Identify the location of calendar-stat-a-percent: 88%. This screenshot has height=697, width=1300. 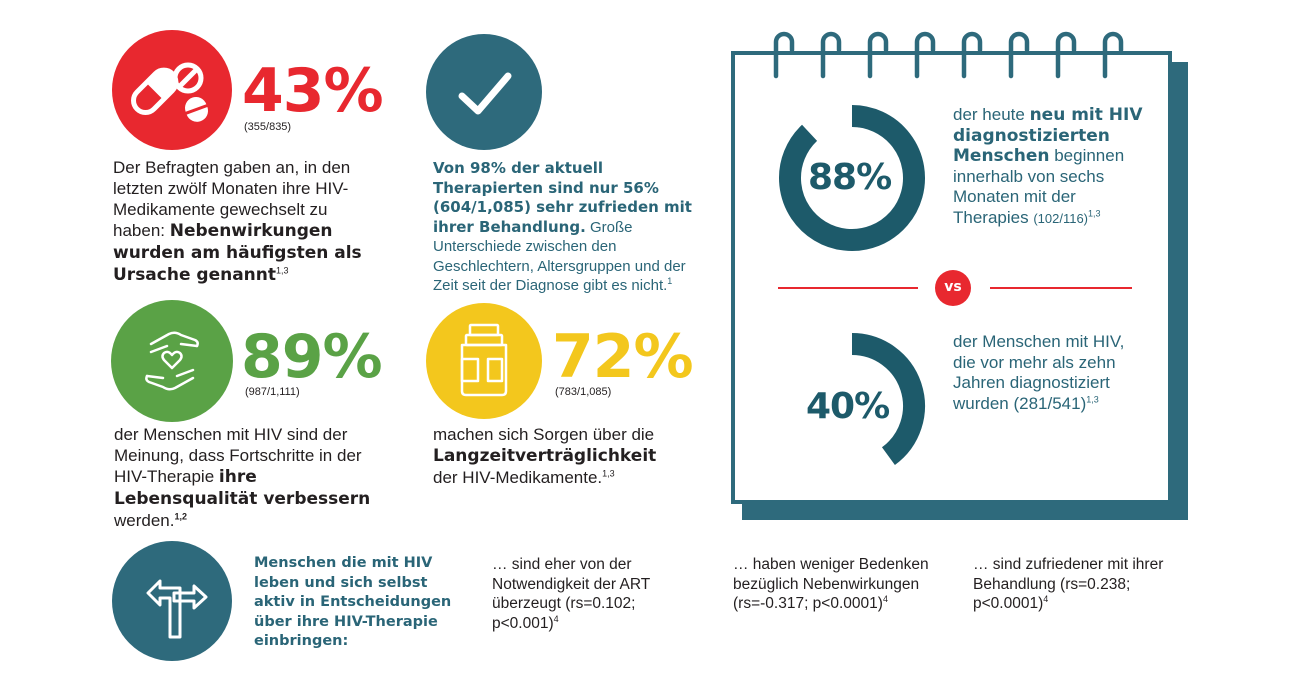
(850, 177).